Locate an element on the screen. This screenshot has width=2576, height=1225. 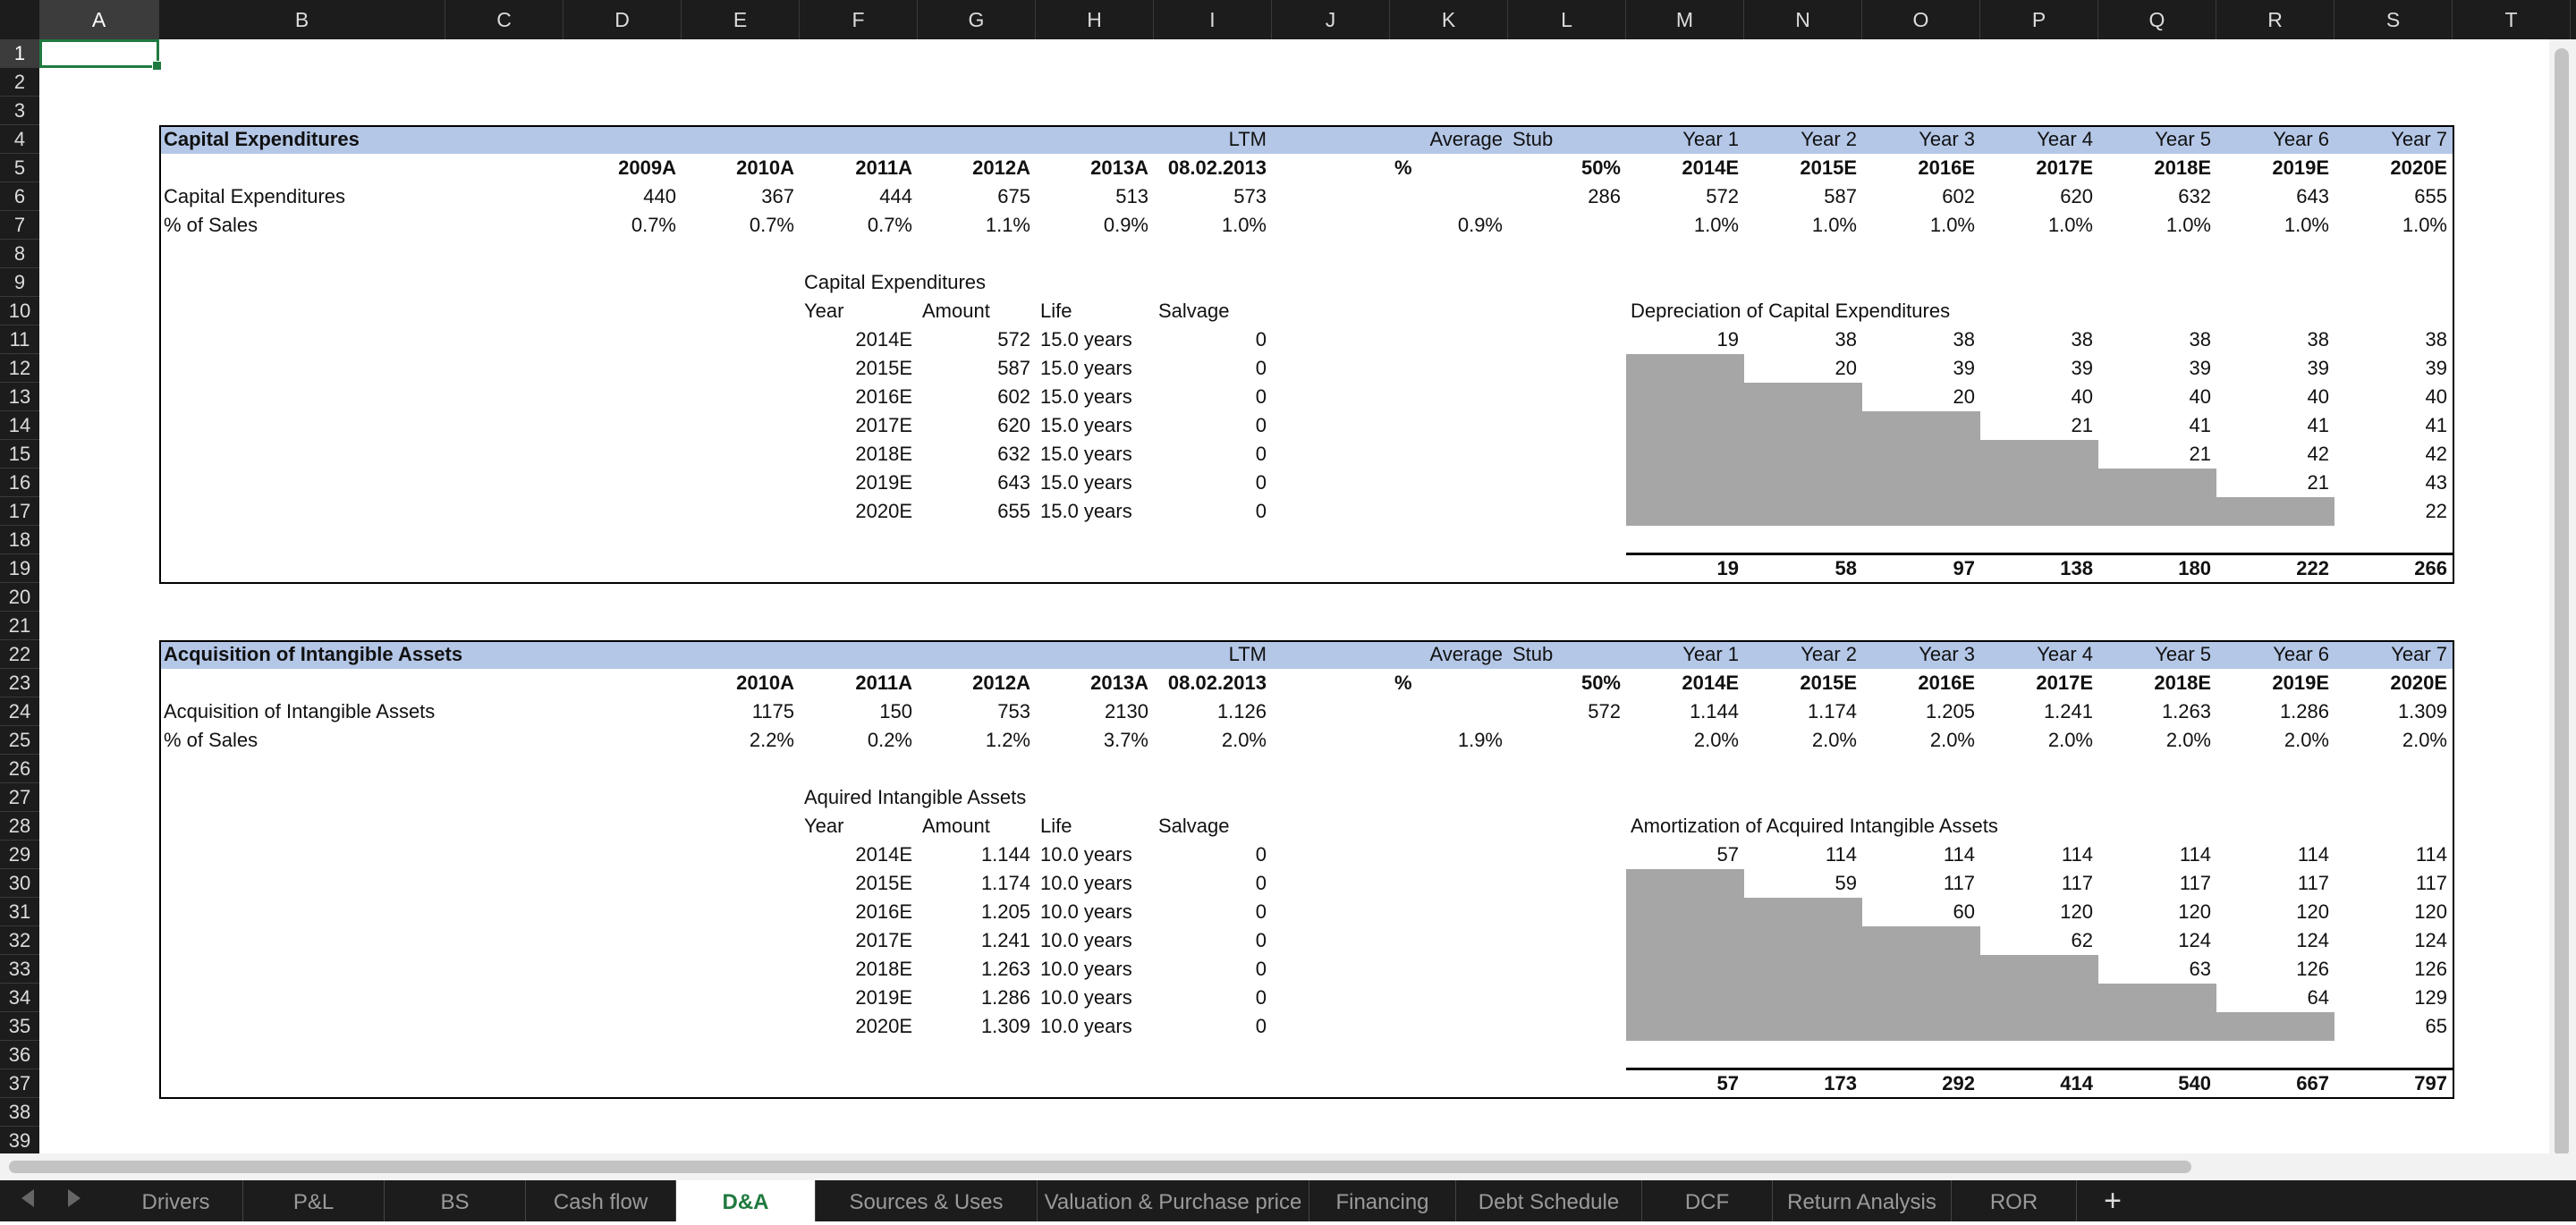
row-header-9: 9 is located at coordinates (19, 282).